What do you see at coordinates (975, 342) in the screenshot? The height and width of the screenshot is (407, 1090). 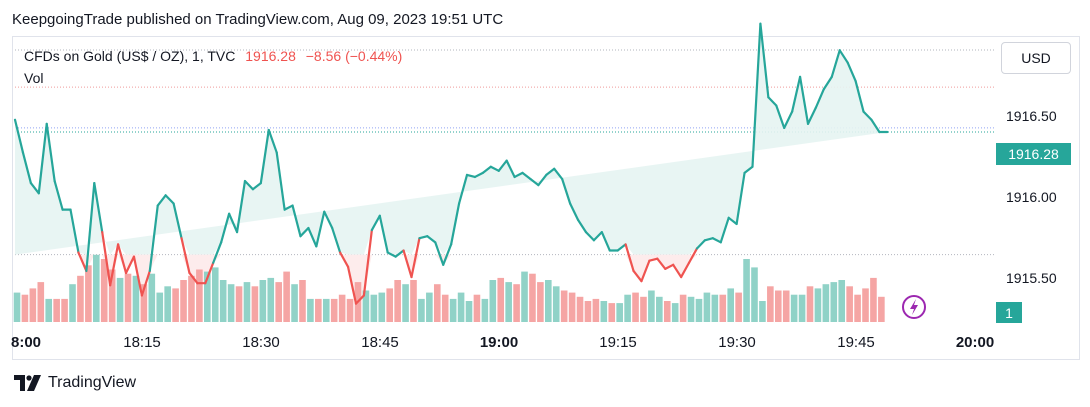 I see `x-tick-label: 20:00` at bounding box center [975, 342].